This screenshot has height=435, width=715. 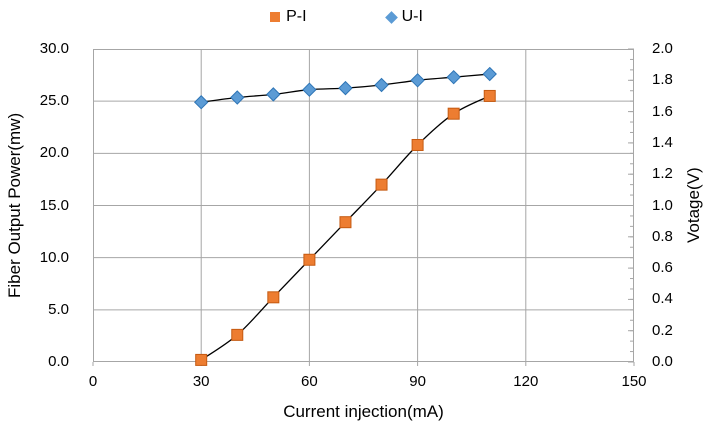 I want to click on legend-label-u-i: U-I, so click(x=412, y=16).